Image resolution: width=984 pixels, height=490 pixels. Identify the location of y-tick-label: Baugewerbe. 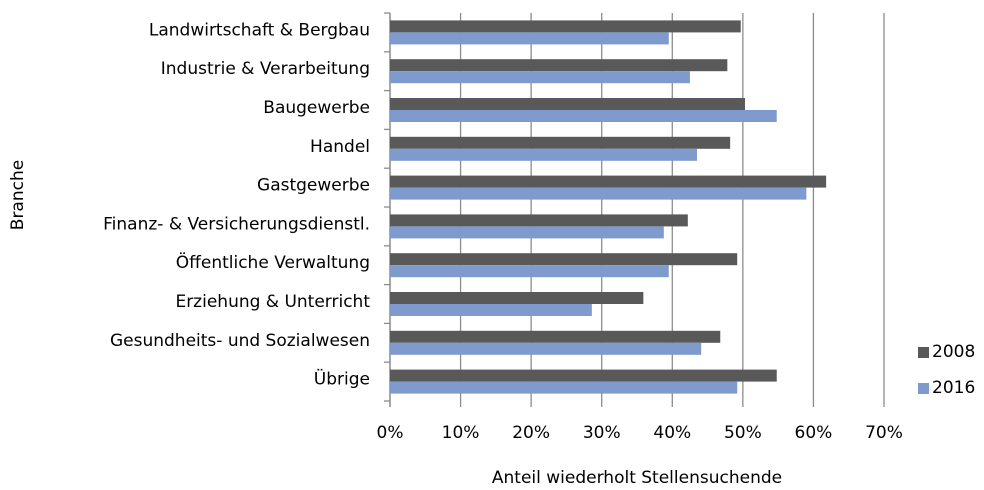
(316, 108).